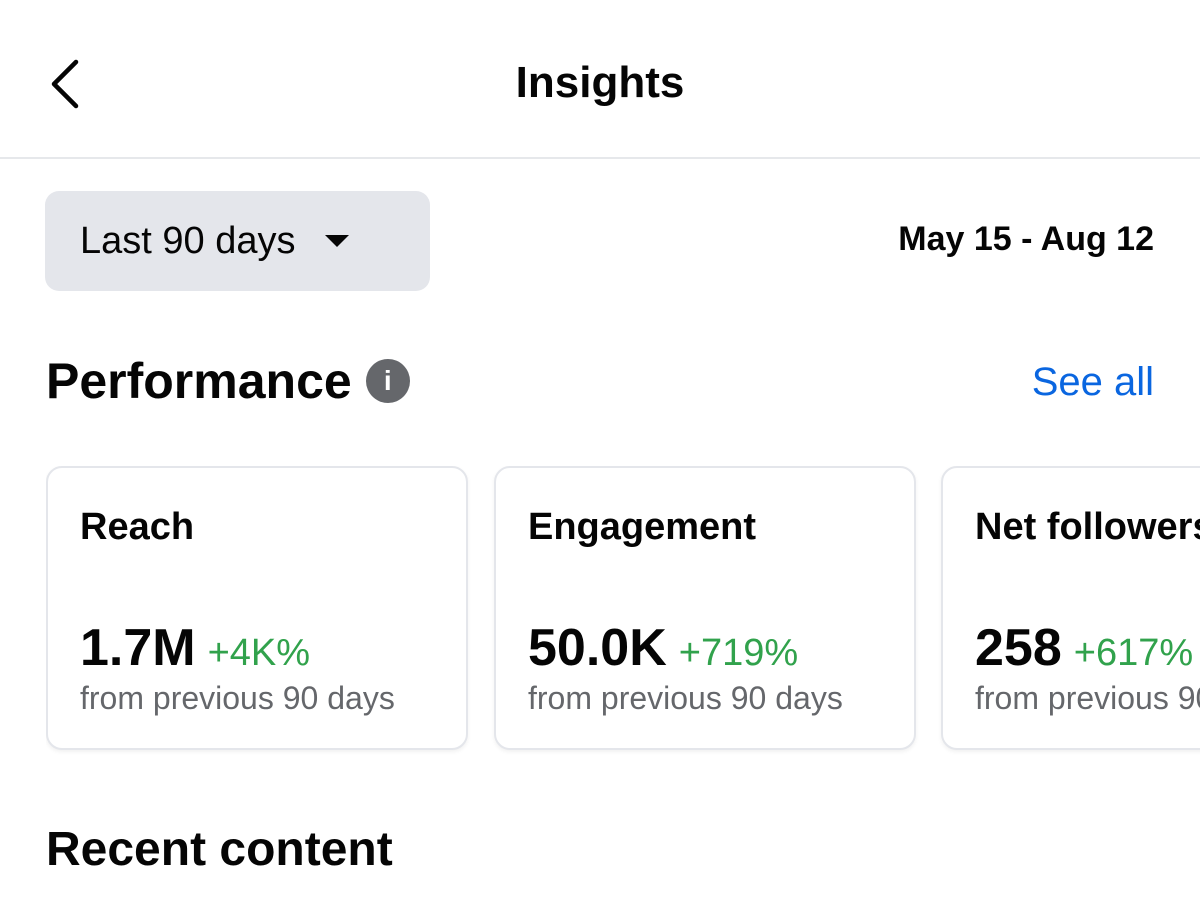  I want to click on back-button, so click(70, 84).